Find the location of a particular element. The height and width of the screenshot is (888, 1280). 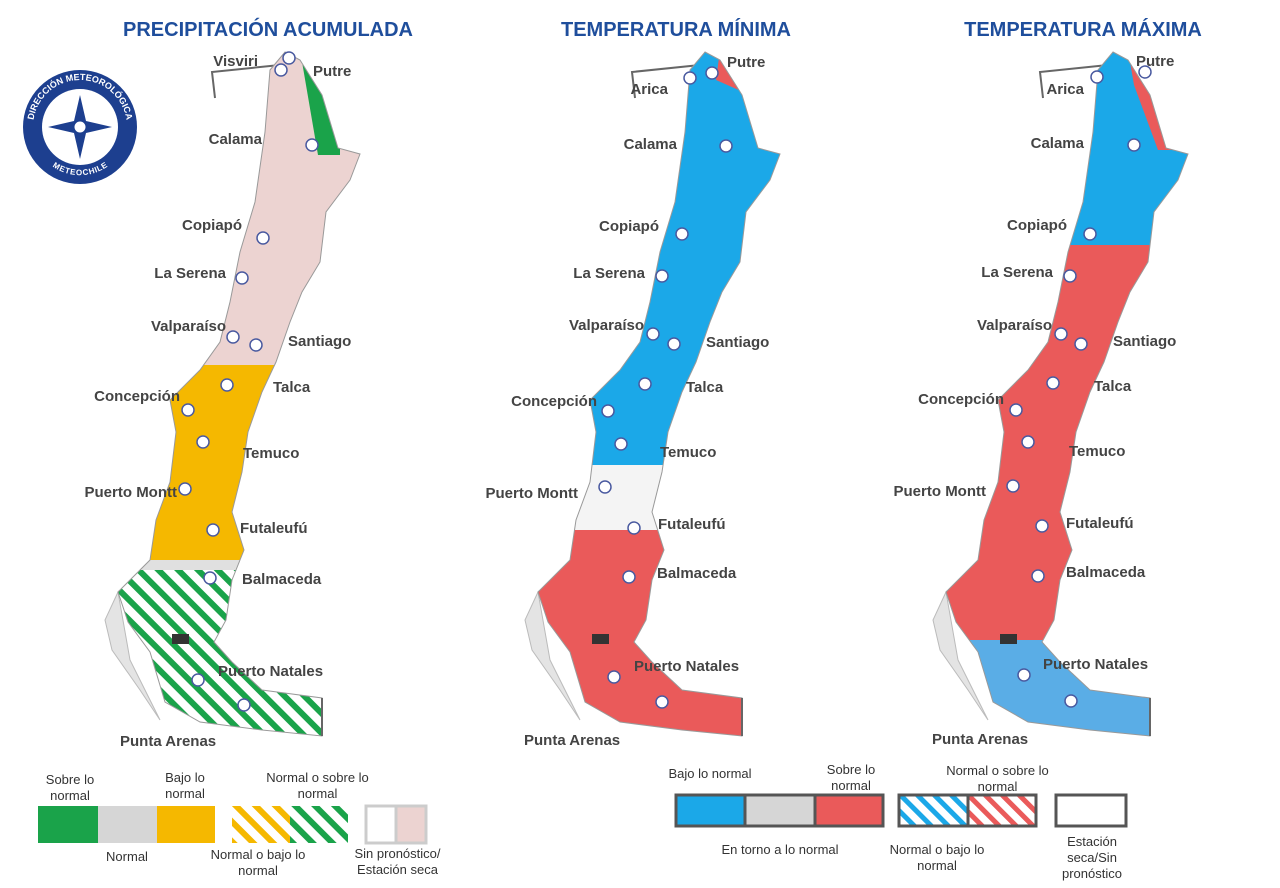

temp-legend is located at coordinates (901, 810).